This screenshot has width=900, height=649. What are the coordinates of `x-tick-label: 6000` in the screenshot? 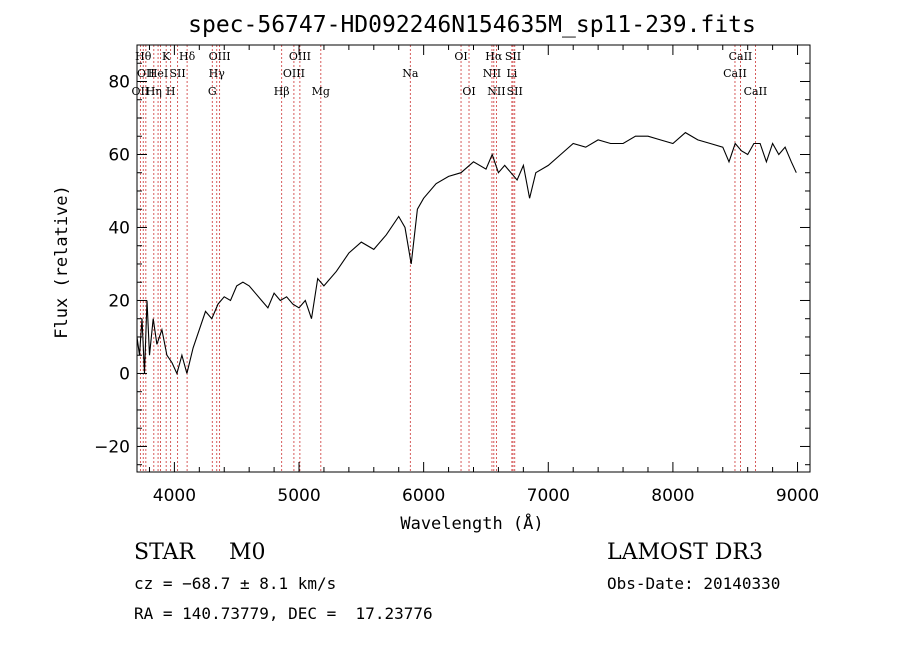 It's located at (423, 496).